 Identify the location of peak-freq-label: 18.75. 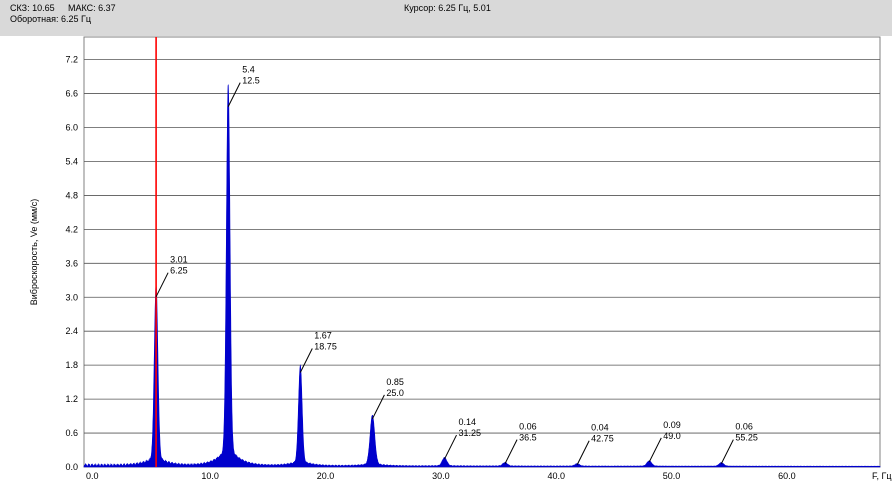
(325, 347).